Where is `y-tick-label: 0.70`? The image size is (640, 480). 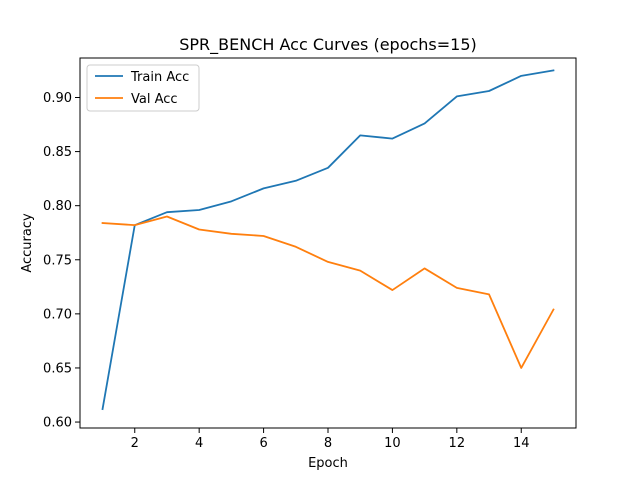 y-tick-label: 0.70 is located at coordinates (57, 314).